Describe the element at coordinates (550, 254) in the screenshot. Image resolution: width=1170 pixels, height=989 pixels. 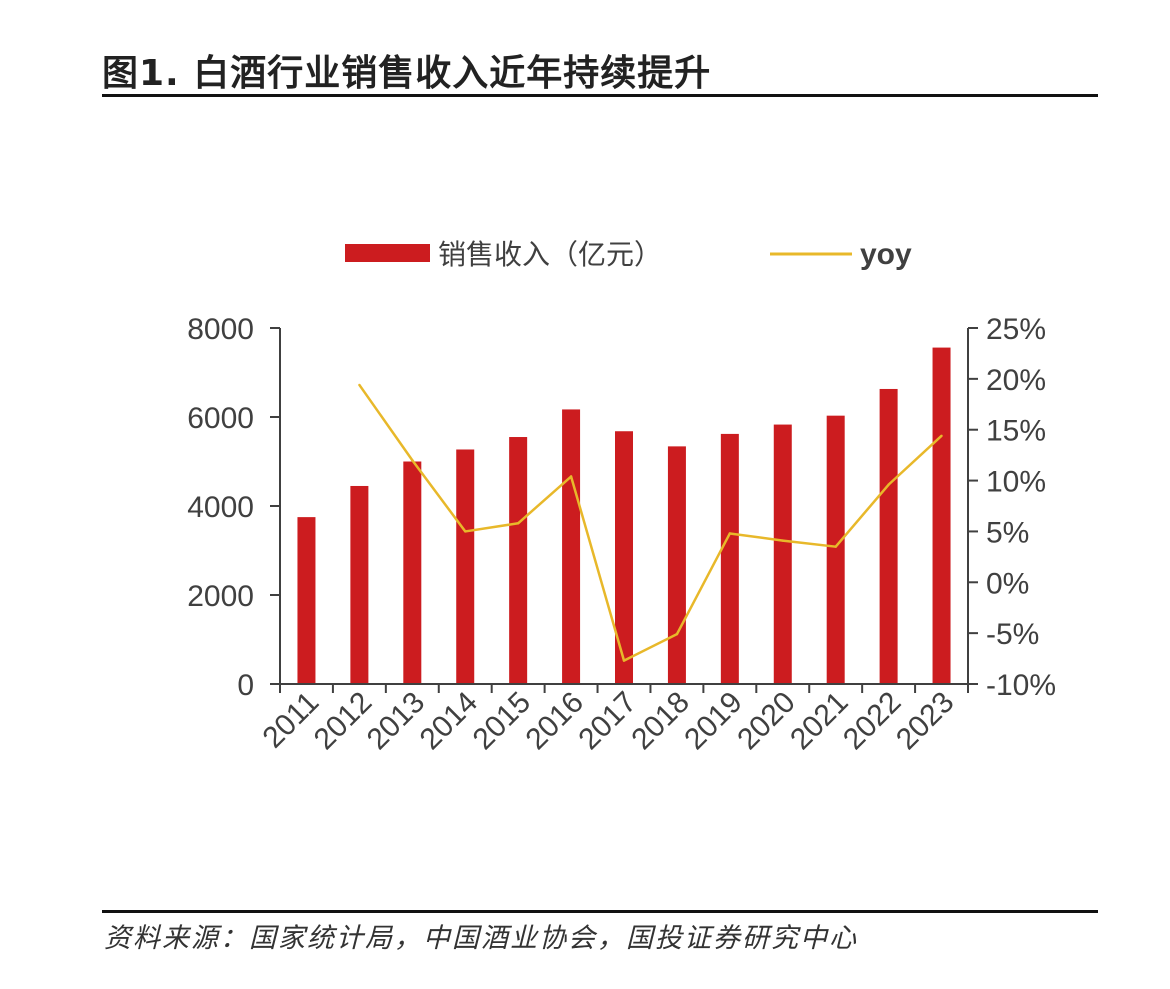
I see `legend-bar-label: 销售收入（亿元）` at that location.